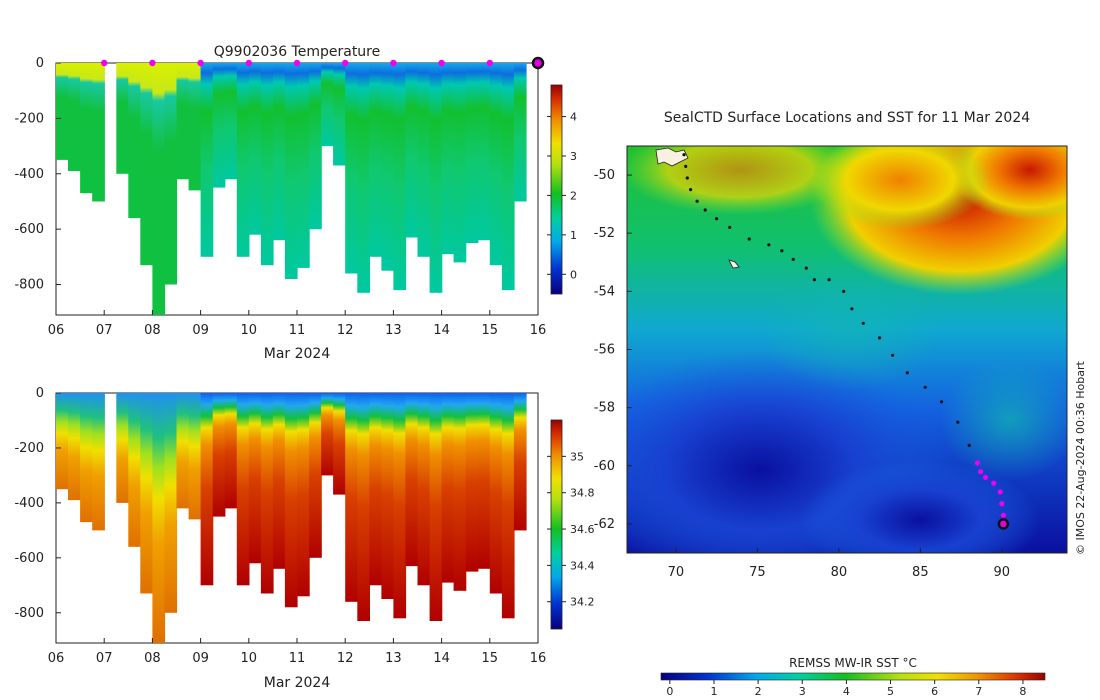 This screenshot has width=1100, height=700. What do you see at coordinates (890, 691) in the screenshot?
I see `colorbar-tick-label: 5` at bounding box center [890, 691].